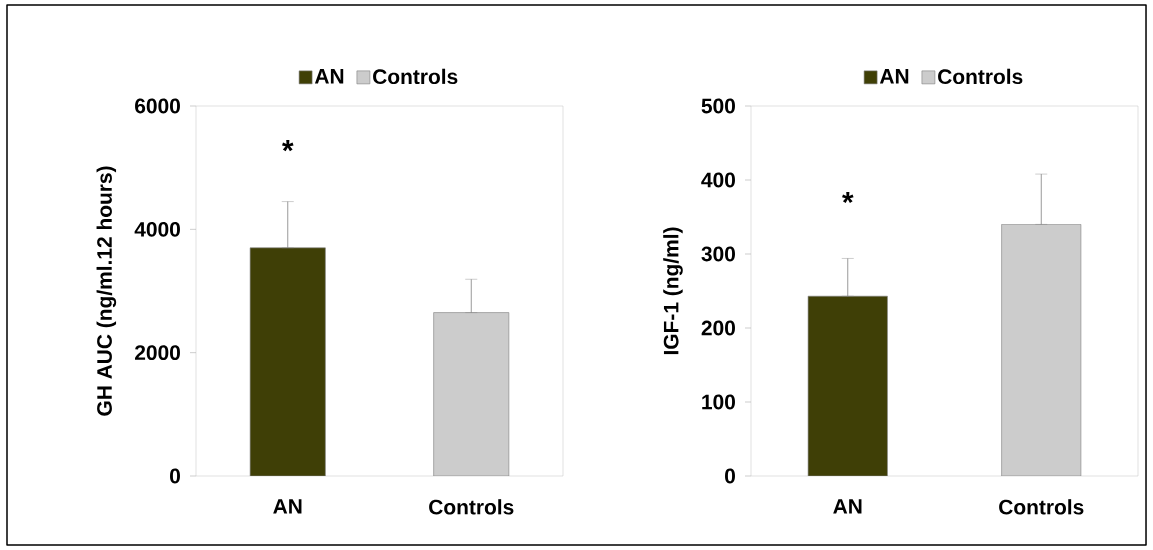 The height and width of the screenshot is (550, 1153). I want to click on y-tick-label: 4000, so click(157, 229).